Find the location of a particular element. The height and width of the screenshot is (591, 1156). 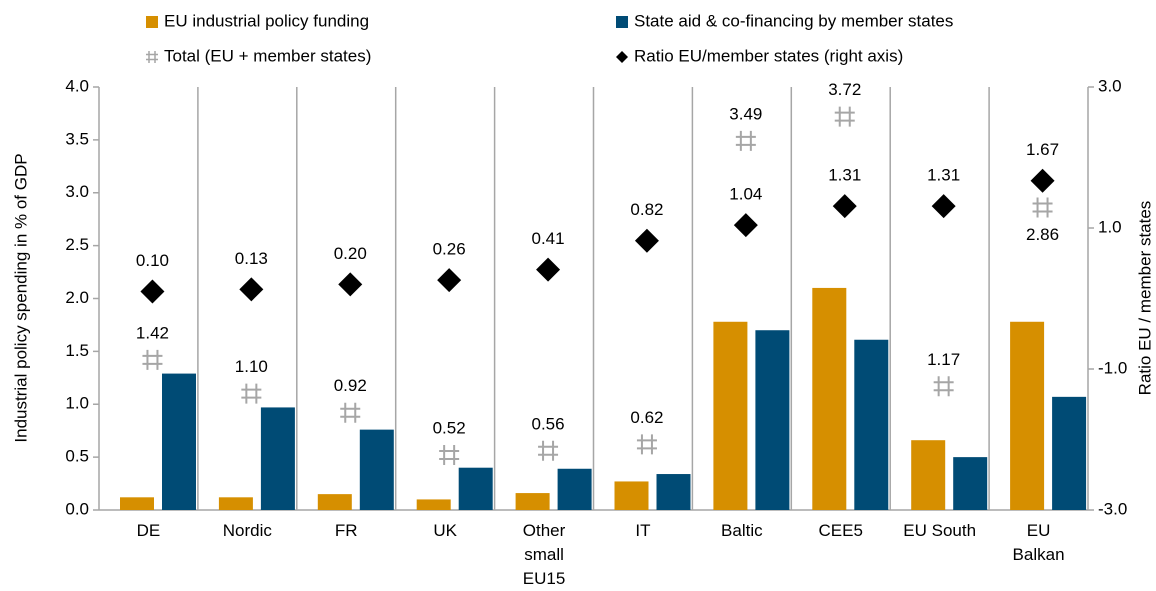

data-label: 0.13 is located at coordinates (251, 258).